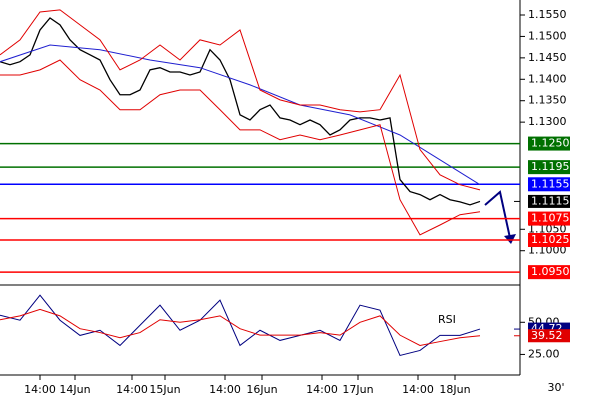 The image size is (590, 400). What do you see at coordinates (555, 387) in the screenshot?
I see `timeframe: 30'` at bounding box center [555, 387].